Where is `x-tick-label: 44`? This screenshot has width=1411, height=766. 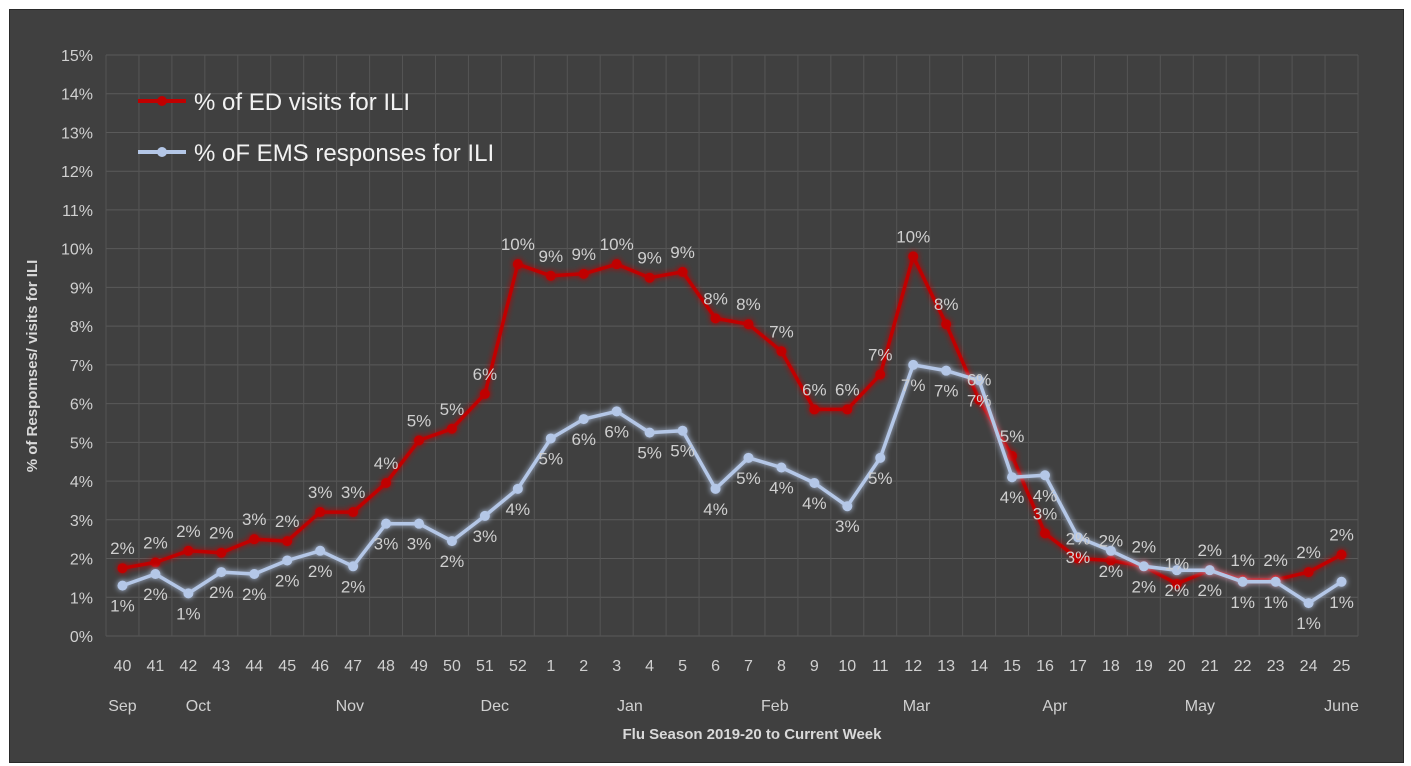 x-tick-label: 44 is located at coordinates (254, 666).